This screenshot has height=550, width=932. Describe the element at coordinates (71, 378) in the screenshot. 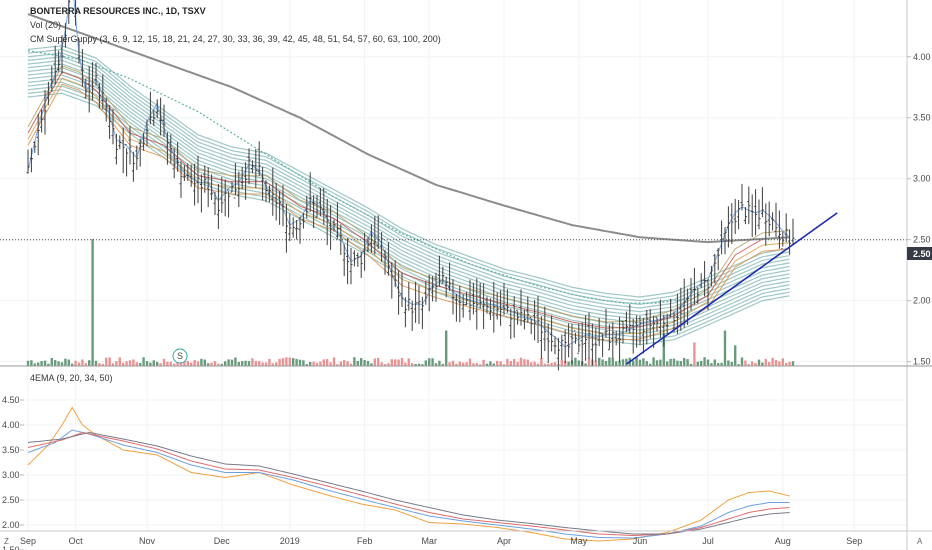

I see `ema-indicator-label: 4EMA (9, 20, 34, 50)` at that location.